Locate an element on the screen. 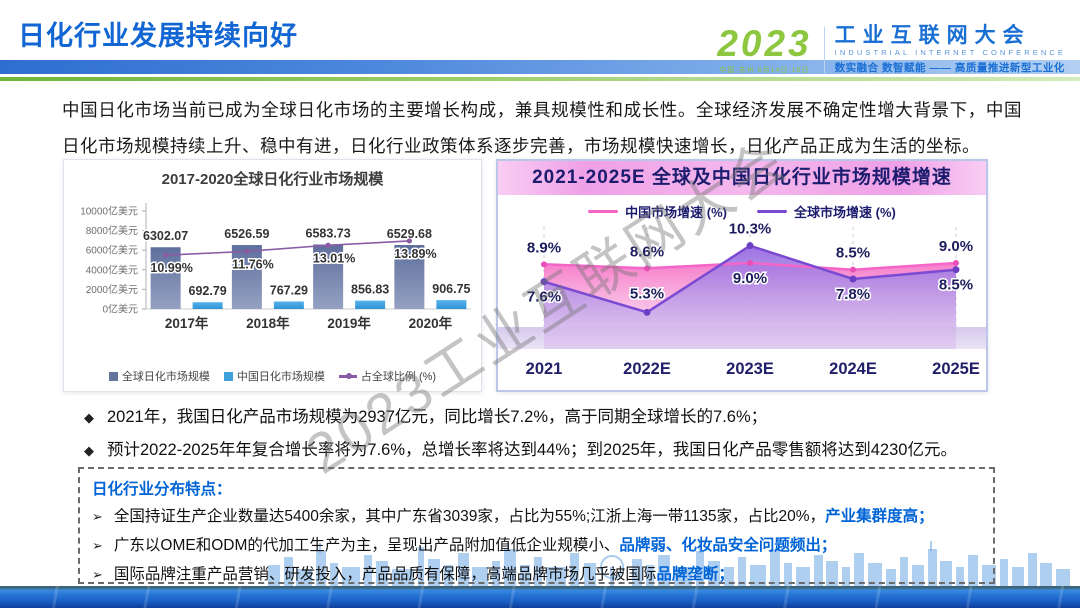  ratio-value-label: 11.76% is located at coordinates (253, 264).